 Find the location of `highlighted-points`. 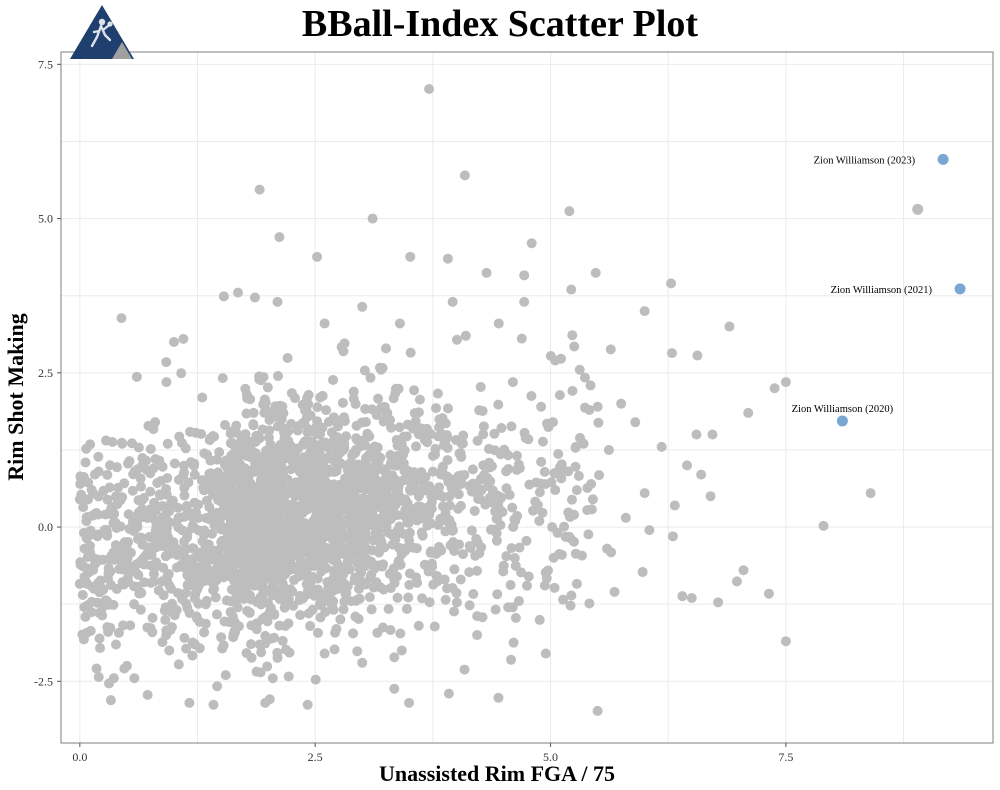

highlighted-points is located at coordinates (901, 290).